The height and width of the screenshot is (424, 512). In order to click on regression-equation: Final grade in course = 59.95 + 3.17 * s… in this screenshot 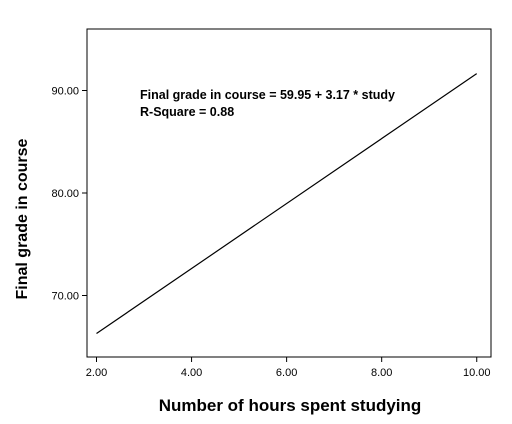, I will do `click(267, 95)`.